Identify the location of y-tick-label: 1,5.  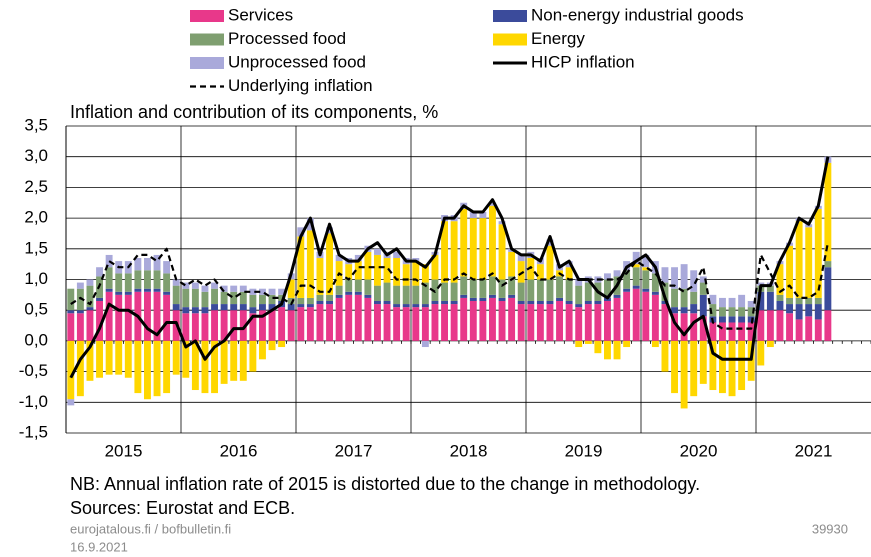
(36, 247).